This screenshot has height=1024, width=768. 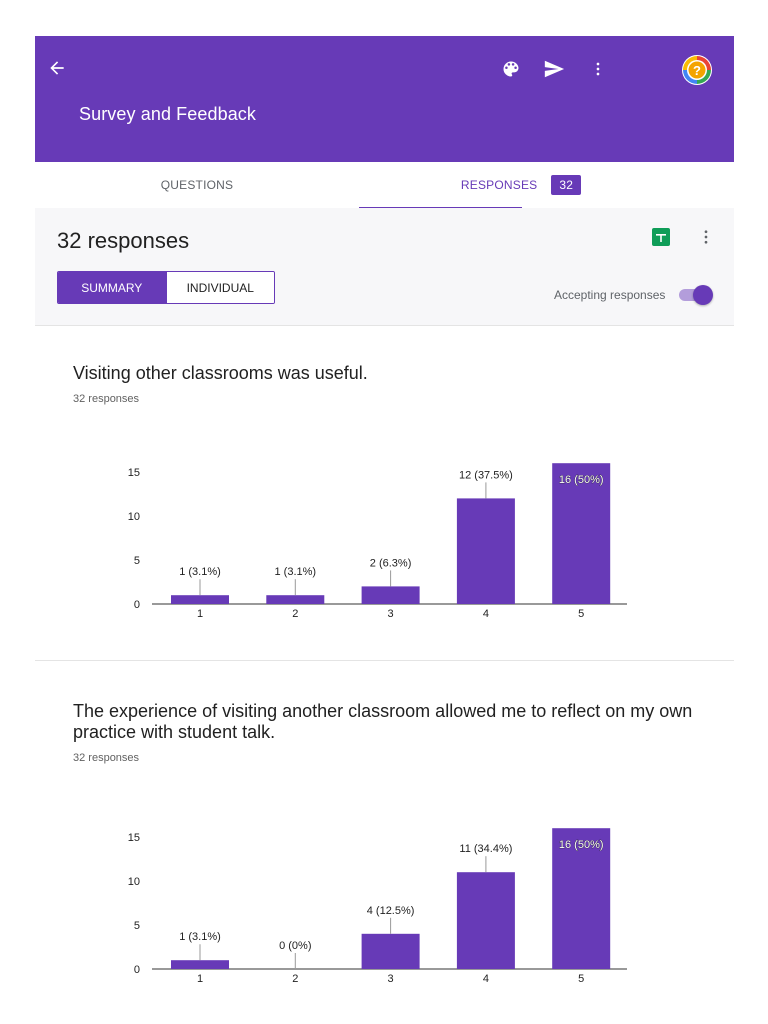 I want to click on view-toggle: SUMMARY INDIVIDUAL, so click(x=166, y=287).